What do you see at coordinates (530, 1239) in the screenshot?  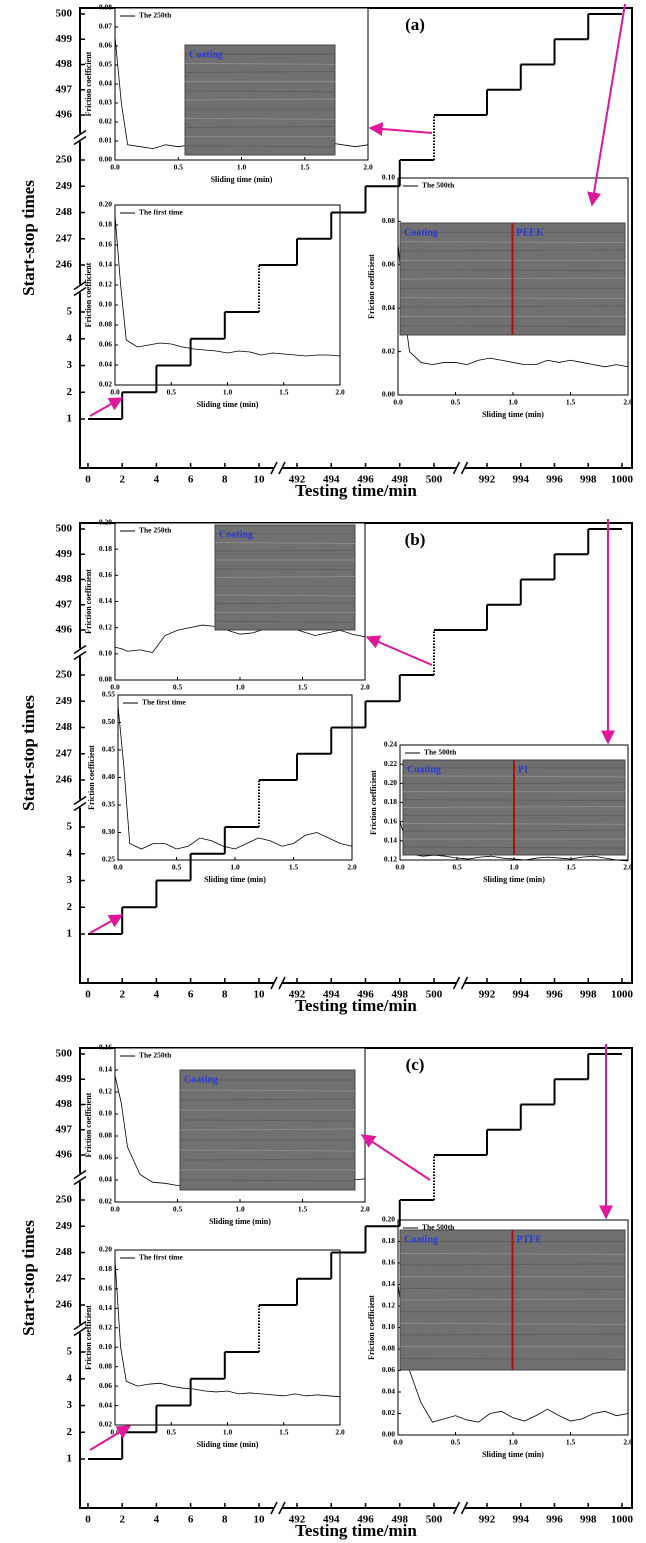 I see `sem-label: PTFE` at bounding box center [530, 1239].